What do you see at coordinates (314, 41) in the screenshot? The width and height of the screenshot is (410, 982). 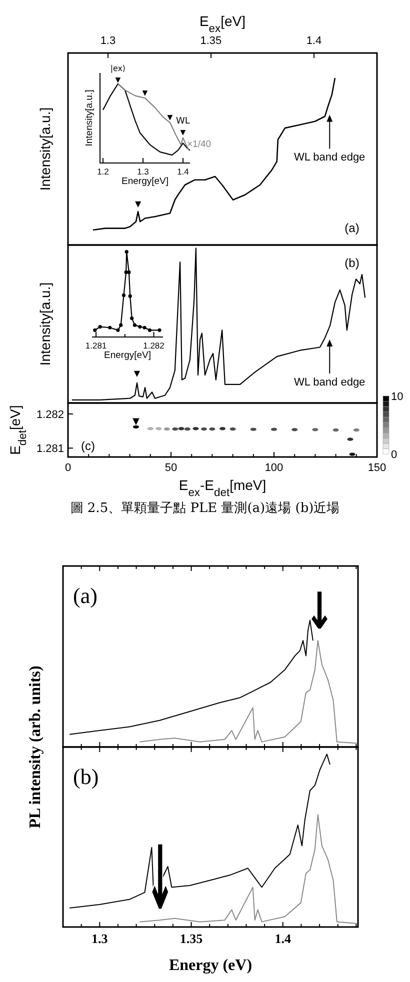 I see `x2-tick-label: 1.4` at bounding box center [314, 41].